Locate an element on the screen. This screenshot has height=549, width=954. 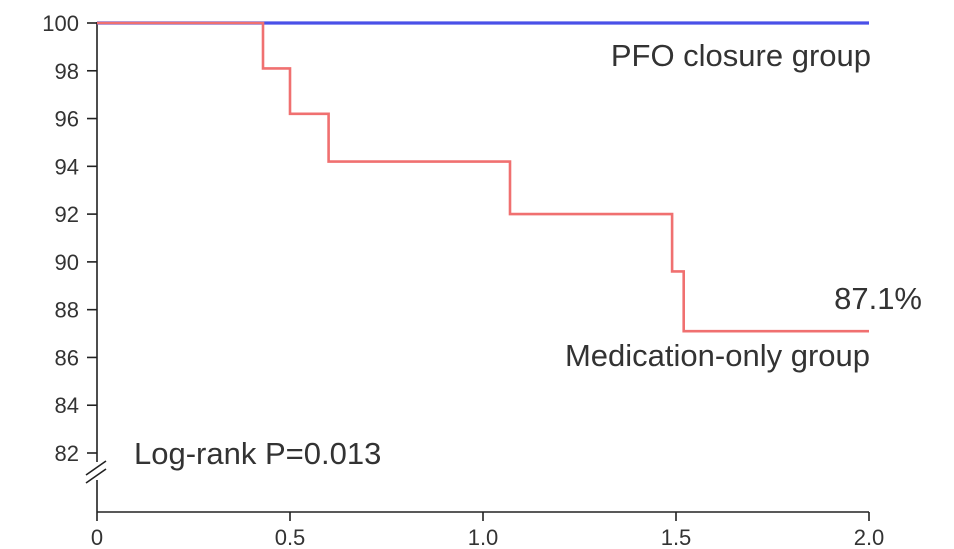
y-ticks: 82 84 86 88 90 92 94 96 98 100 is located at coordinates (69, 238).